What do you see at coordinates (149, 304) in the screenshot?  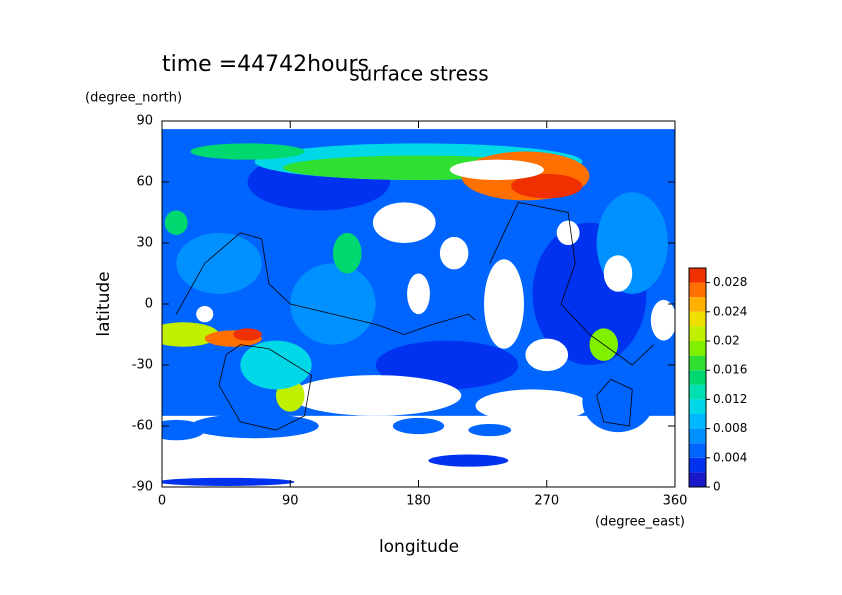 I see `y-tick-label: 0` at bounding box center [149, 304].